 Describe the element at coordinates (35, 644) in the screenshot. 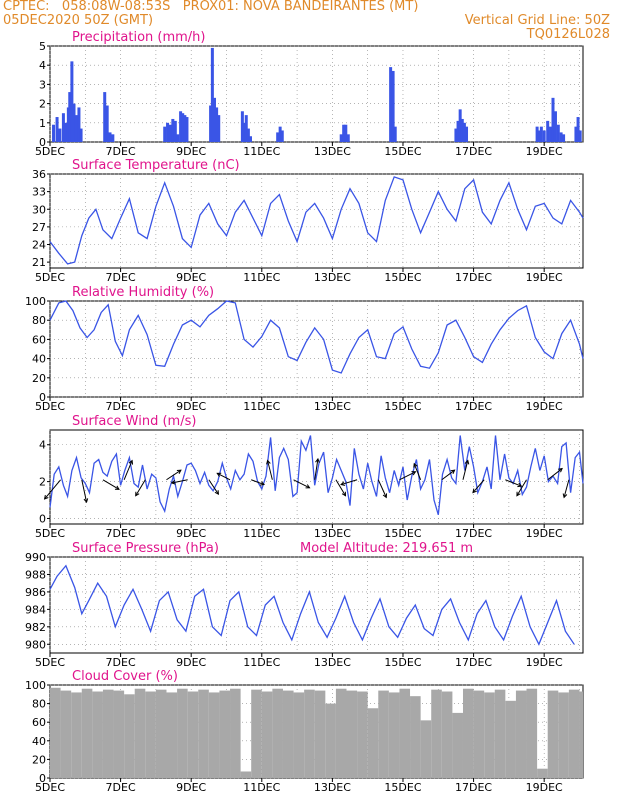

I see `y-tick-label: 980` at that location.